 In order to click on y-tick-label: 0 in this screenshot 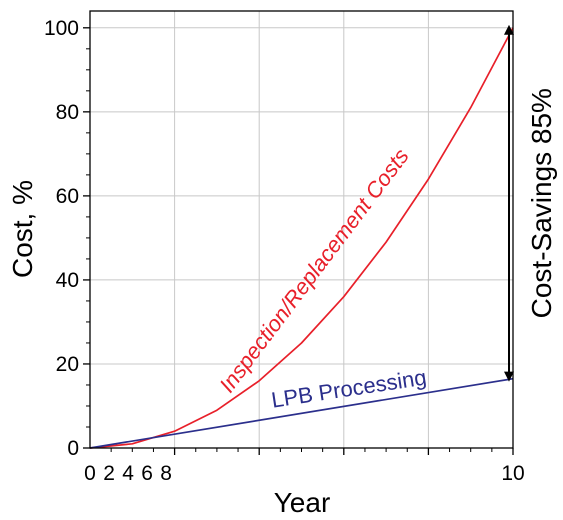, I will do `click(73, 448)`.